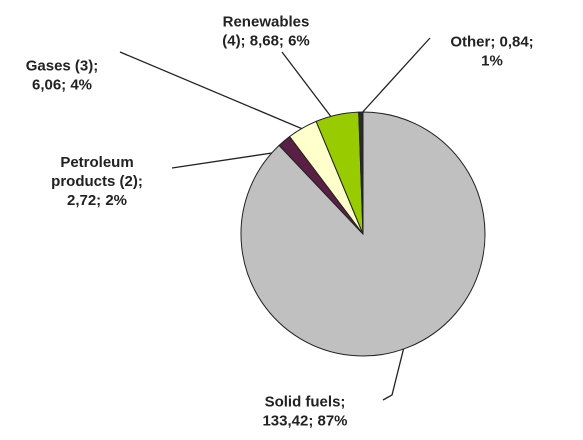 The height and width of the screenshot is (440, 583). What do you see at coordinates (97, 181) in the screenshot?
I see `data-label: Petroleum products (2); 2,72; 2%` at bounding box center [97, 181].